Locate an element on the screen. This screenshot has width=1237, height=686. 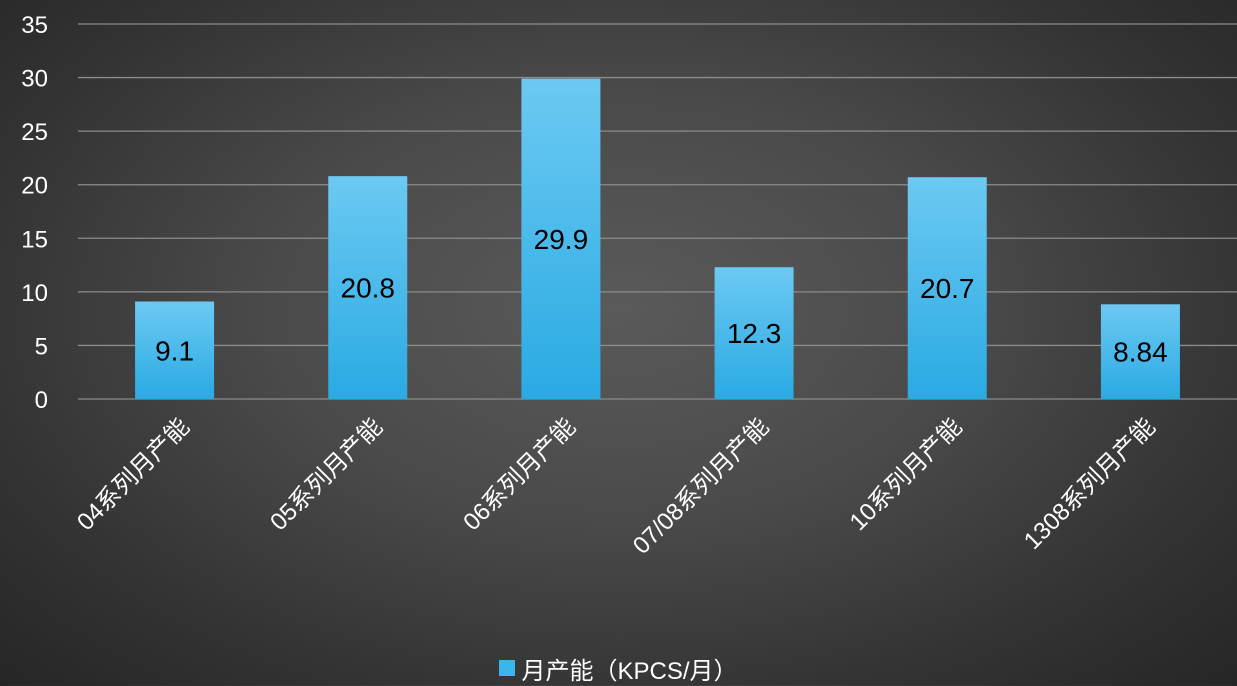
legend-swatch is located at coordinates (507, 668).